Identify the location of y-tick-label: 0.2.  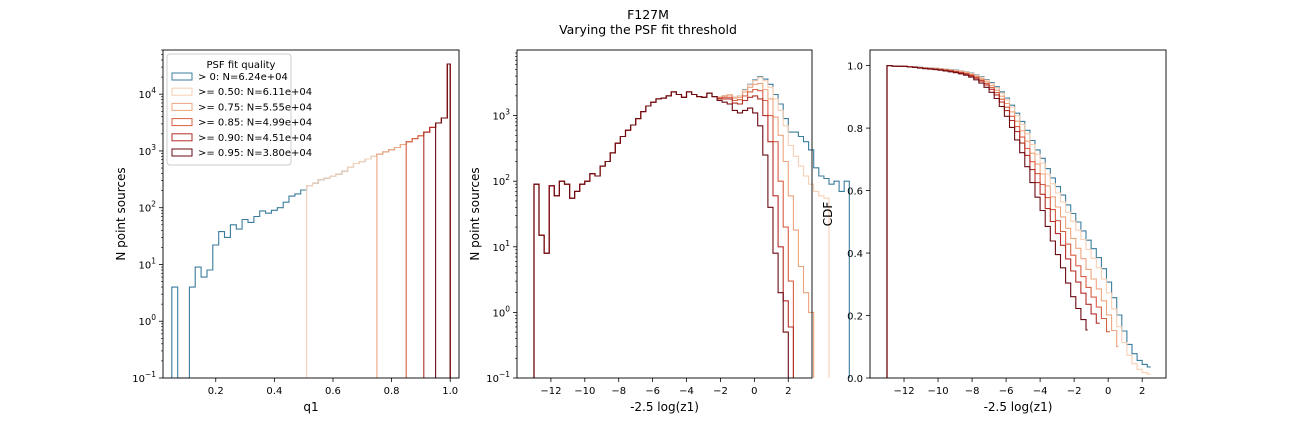
(855, 317).